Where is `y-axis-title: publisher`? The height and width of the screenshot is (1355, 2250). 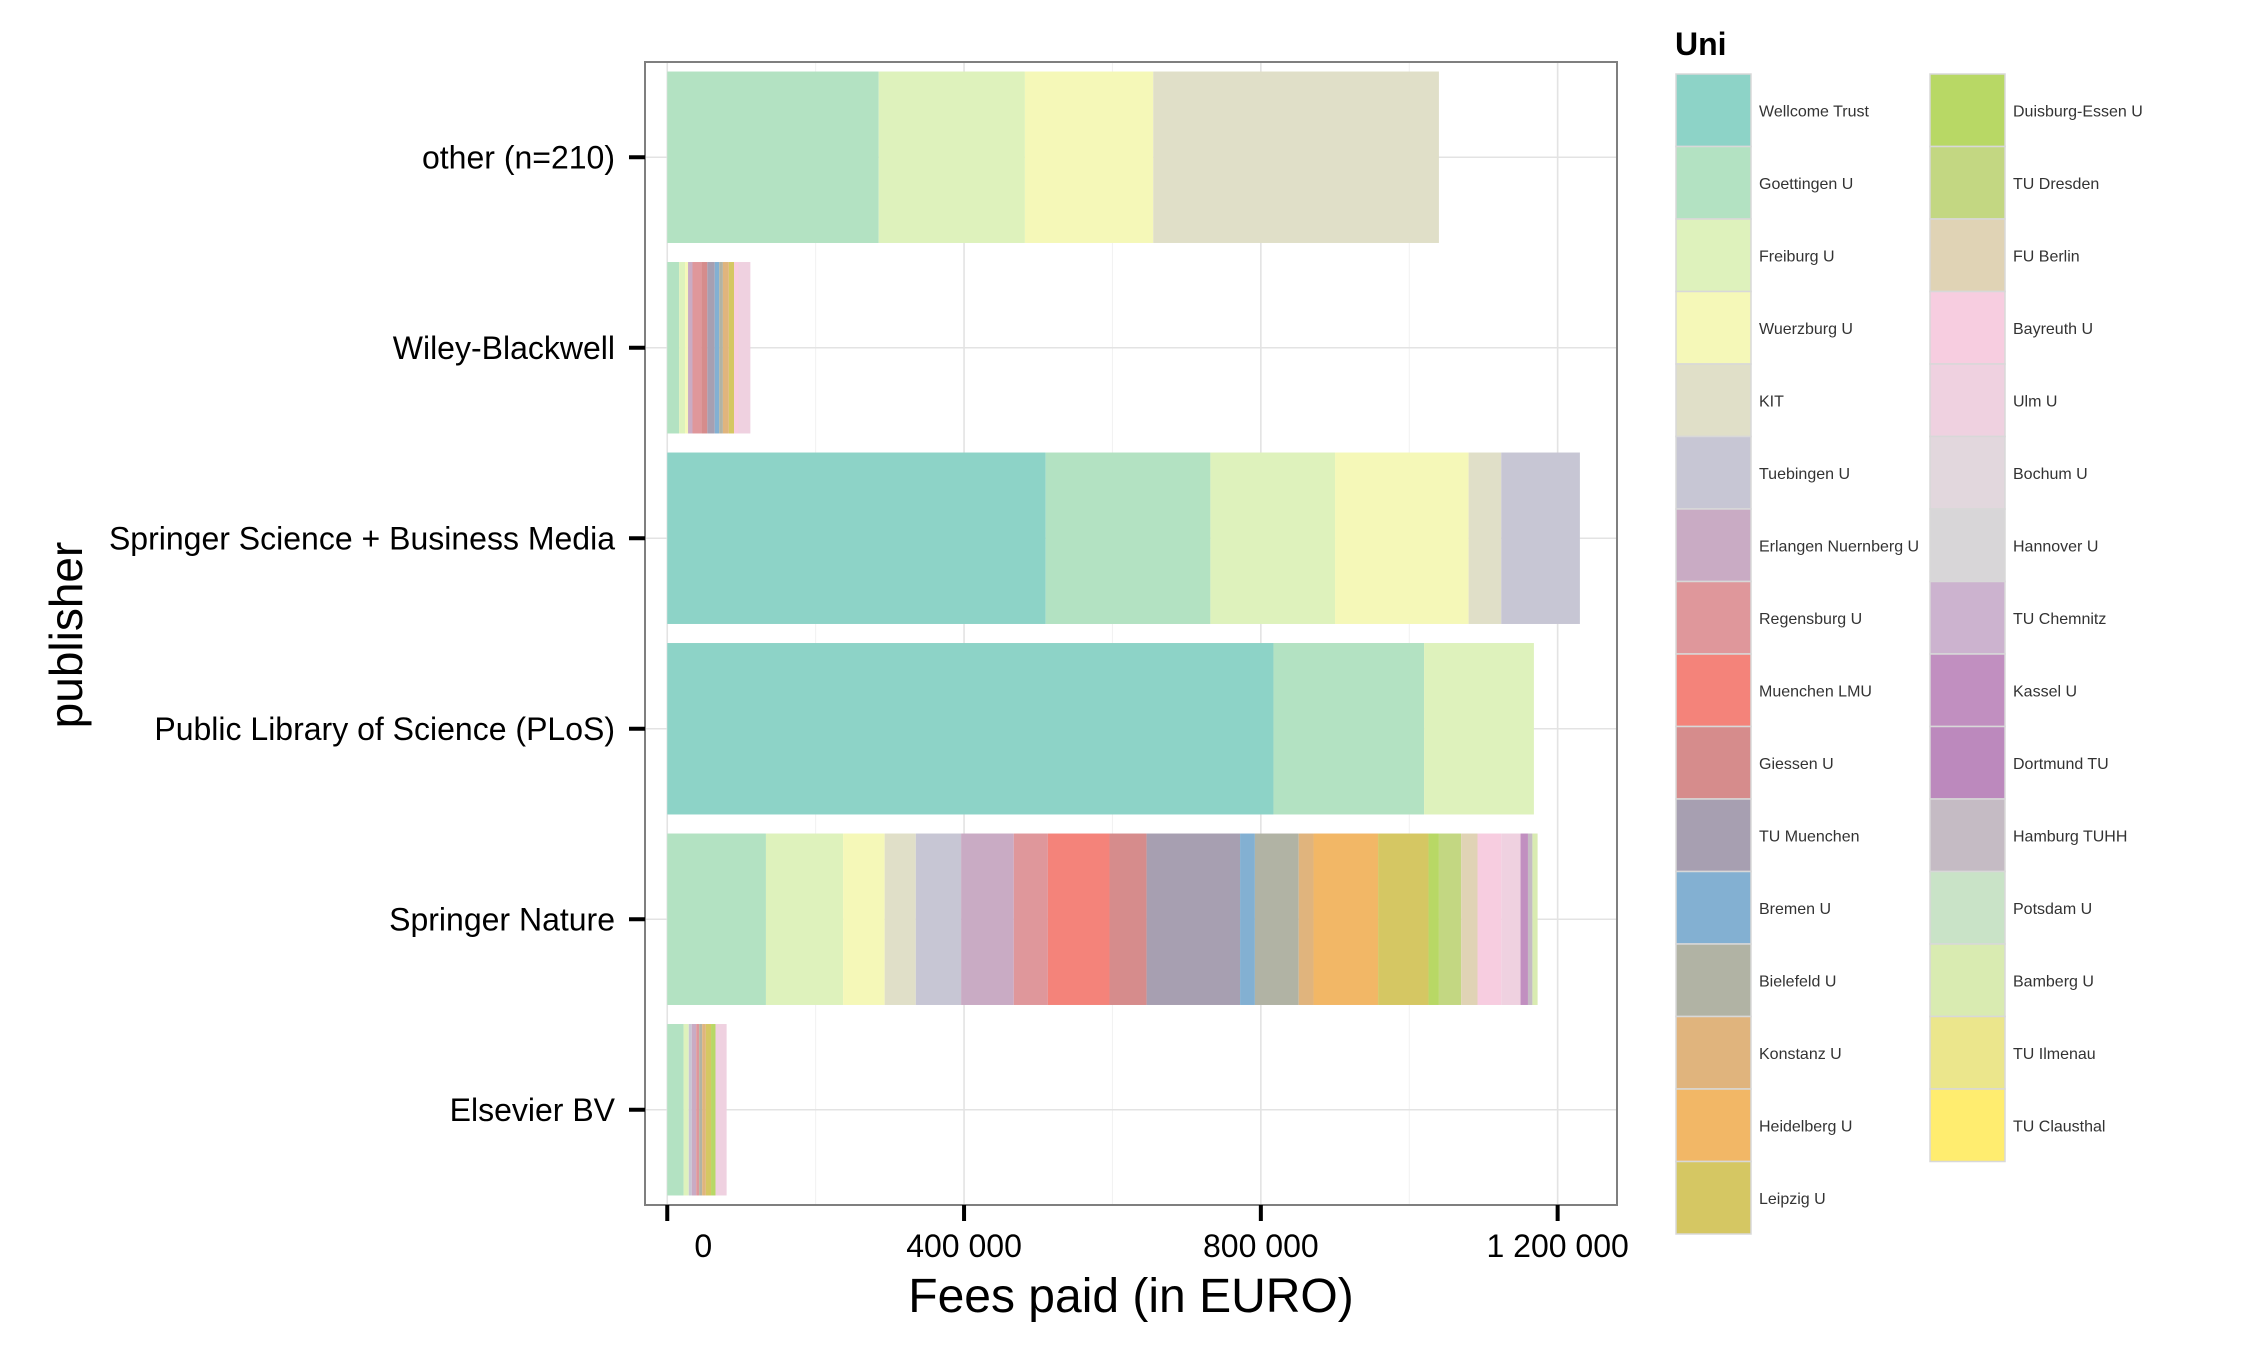
y-axis-title: publisher is located at coordinates (66, 635).